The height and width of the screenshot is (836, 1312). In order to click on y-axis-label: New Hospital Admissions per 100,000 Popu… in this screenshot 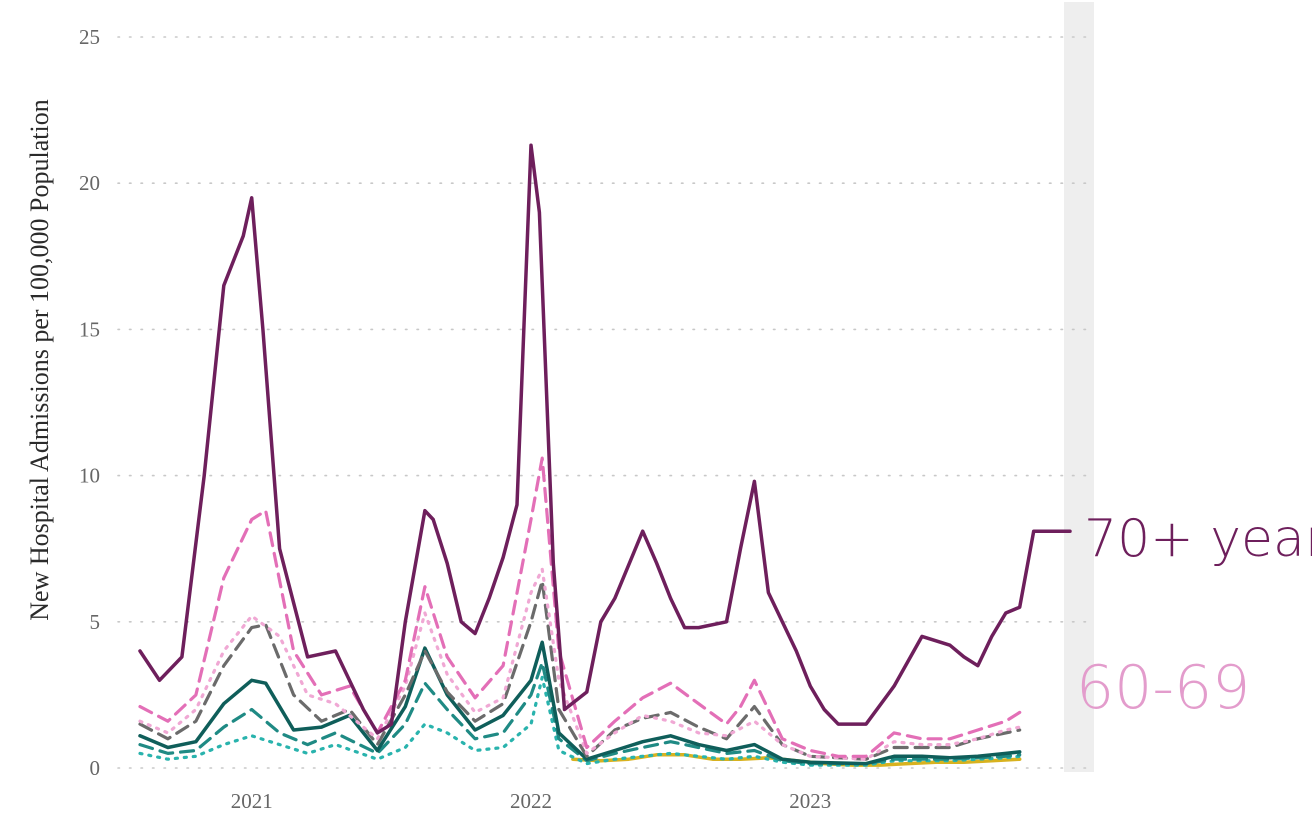, I will do `click(39, 359)`.